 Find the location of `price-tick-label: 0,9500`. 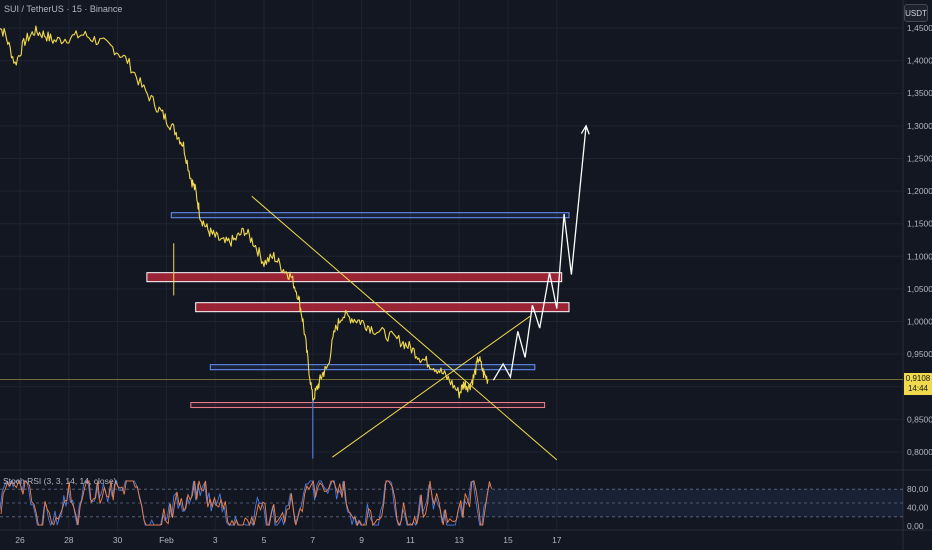

price-tick-label: 0,9500 is located at coordinates (919, 354).